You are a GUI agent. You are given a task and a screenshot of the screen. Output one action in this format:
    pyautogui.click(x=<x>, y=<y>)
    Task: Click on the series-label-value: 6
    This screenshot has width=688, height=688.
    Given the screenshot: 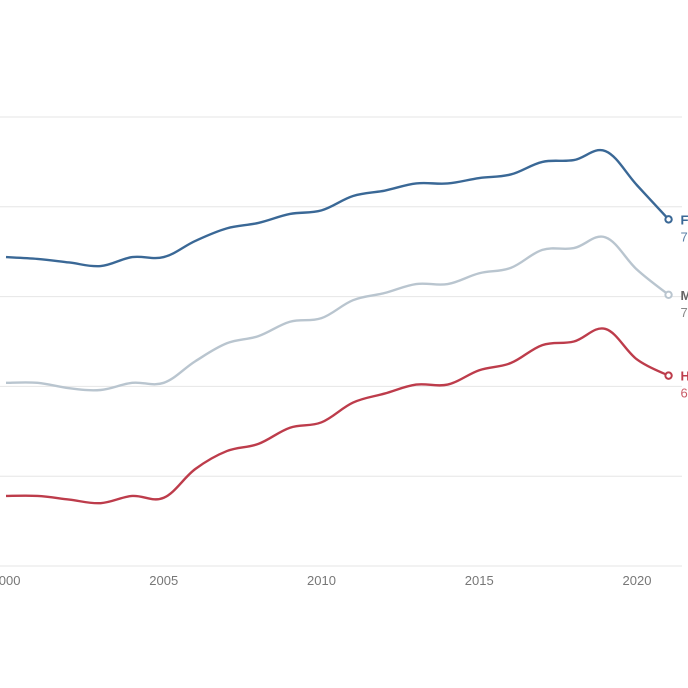 What is the action you would take?
    pyautogui.click(x=684, y=393)
    